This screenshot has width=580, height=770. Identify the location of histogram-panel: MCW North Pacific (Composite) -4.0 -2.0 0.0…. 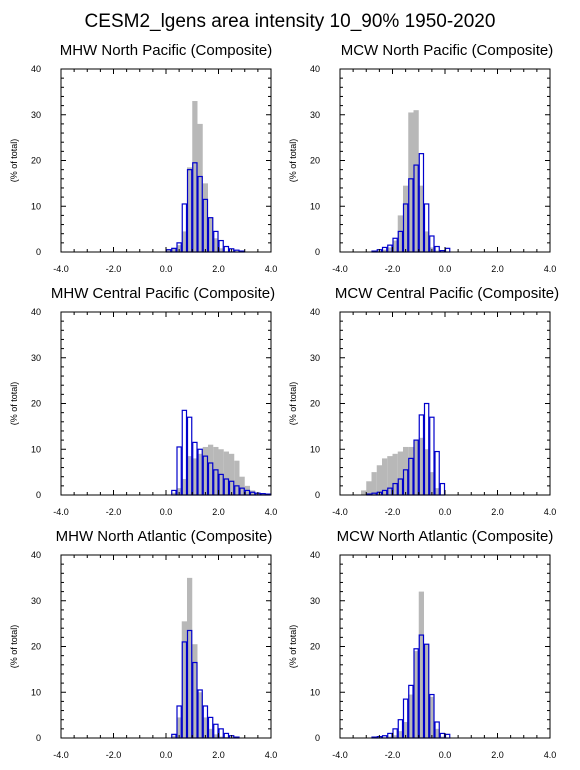
(422, 158).